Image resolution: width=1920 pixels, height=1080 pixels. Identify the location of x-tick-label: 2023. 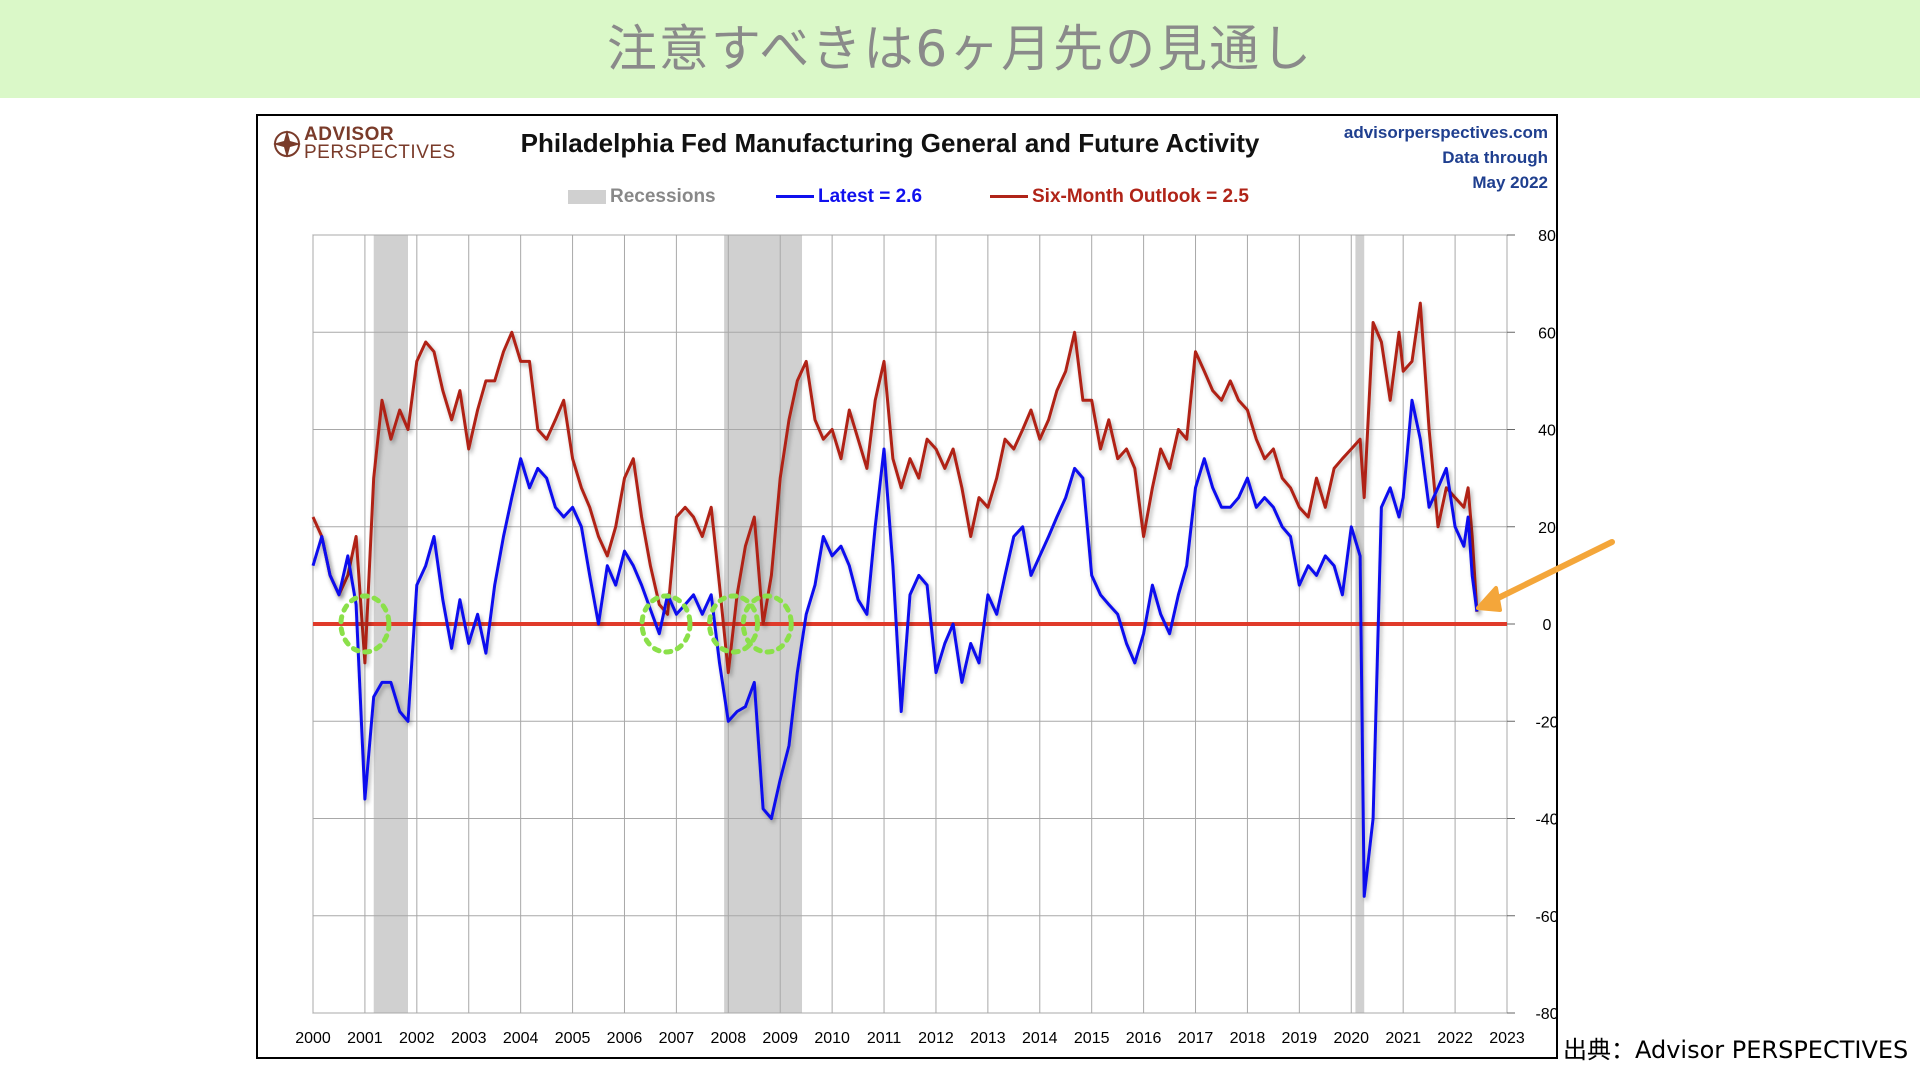
(1507, 1038).